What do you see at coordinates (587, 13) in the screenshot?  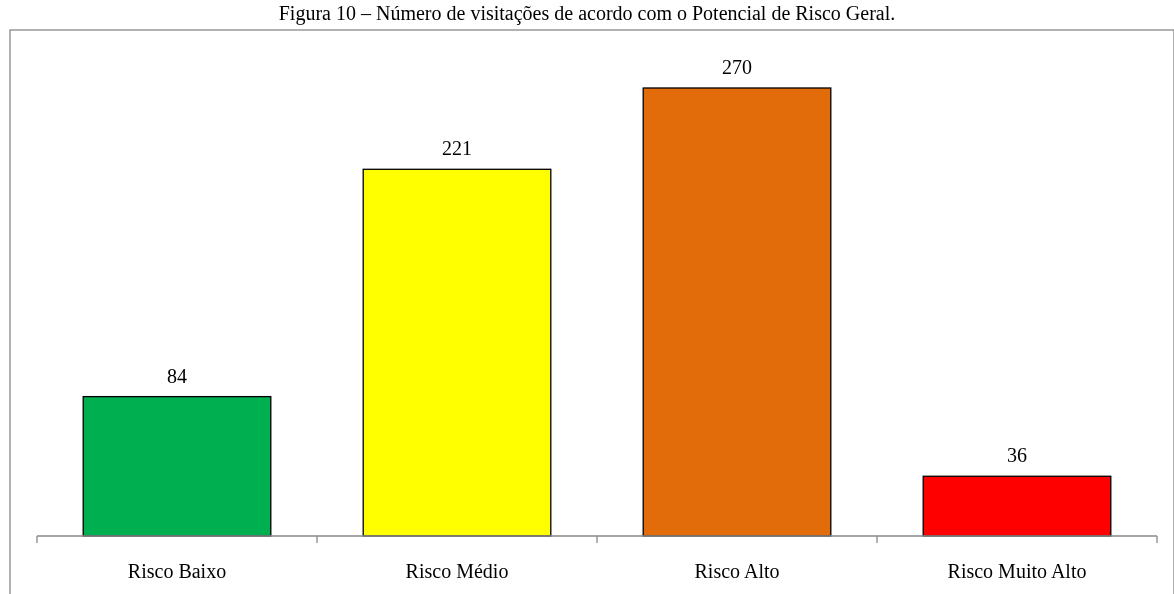 I see `chart-title: Figura 10 – Número de visitações de acordo com o Potencial de Risco Geral.` at bounding box center [587, 13].